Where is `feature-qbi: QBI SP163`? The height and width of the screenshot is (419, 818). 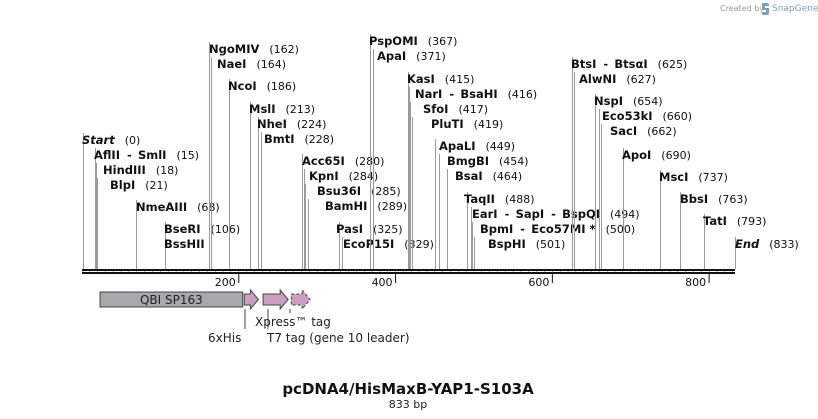
feature-qbi: QBI SP163 is located at coordinates (171, 299).